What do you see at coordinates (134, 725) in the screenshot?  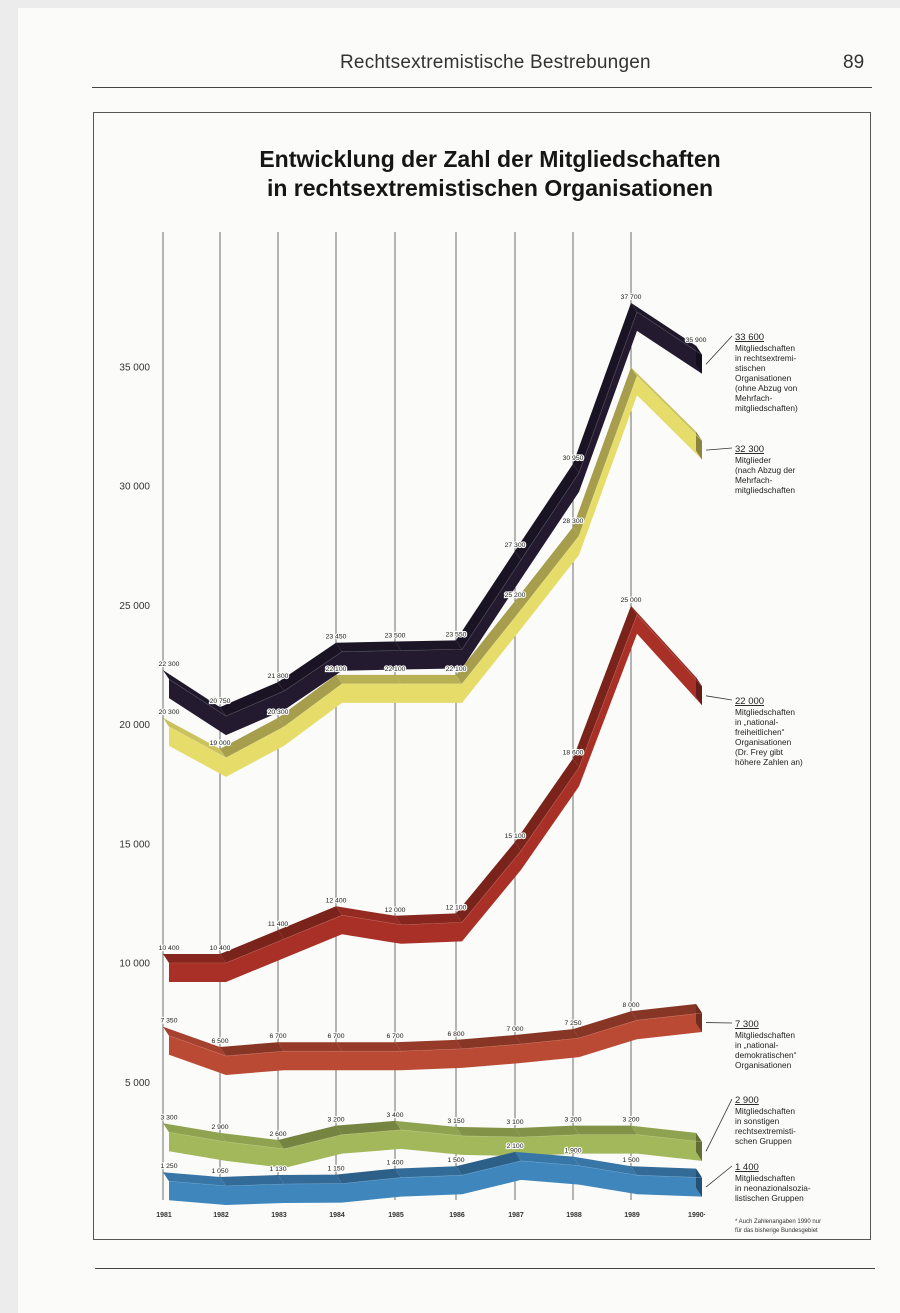 I see `y-tick-label: 20 000` at bounding box center [134, 725].